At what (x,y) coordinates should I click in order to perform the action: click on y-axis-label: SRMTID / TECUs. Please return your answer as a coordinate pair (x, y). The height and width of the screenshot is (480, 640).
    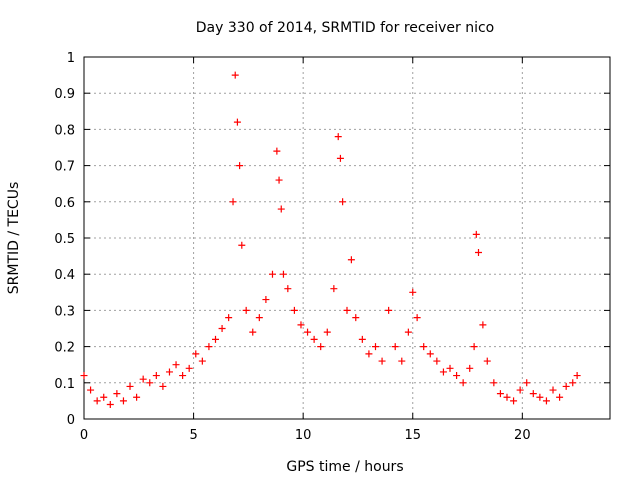
    Looking at the image, I should click on (14, 238).